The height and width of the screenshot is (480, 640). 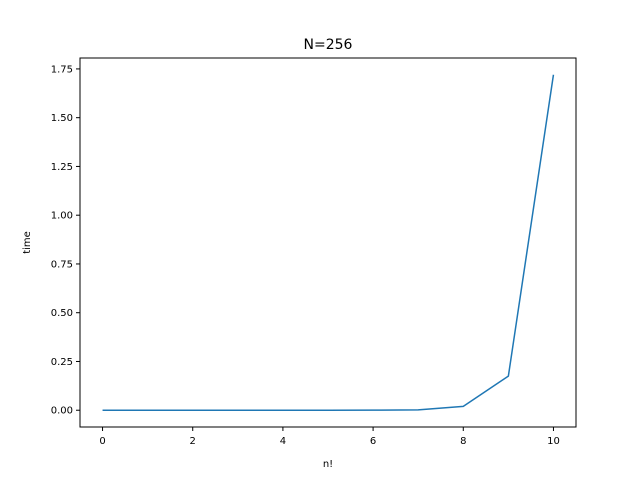 I want to click on y-tick-label: 0.50, so click(x=62, y=313).